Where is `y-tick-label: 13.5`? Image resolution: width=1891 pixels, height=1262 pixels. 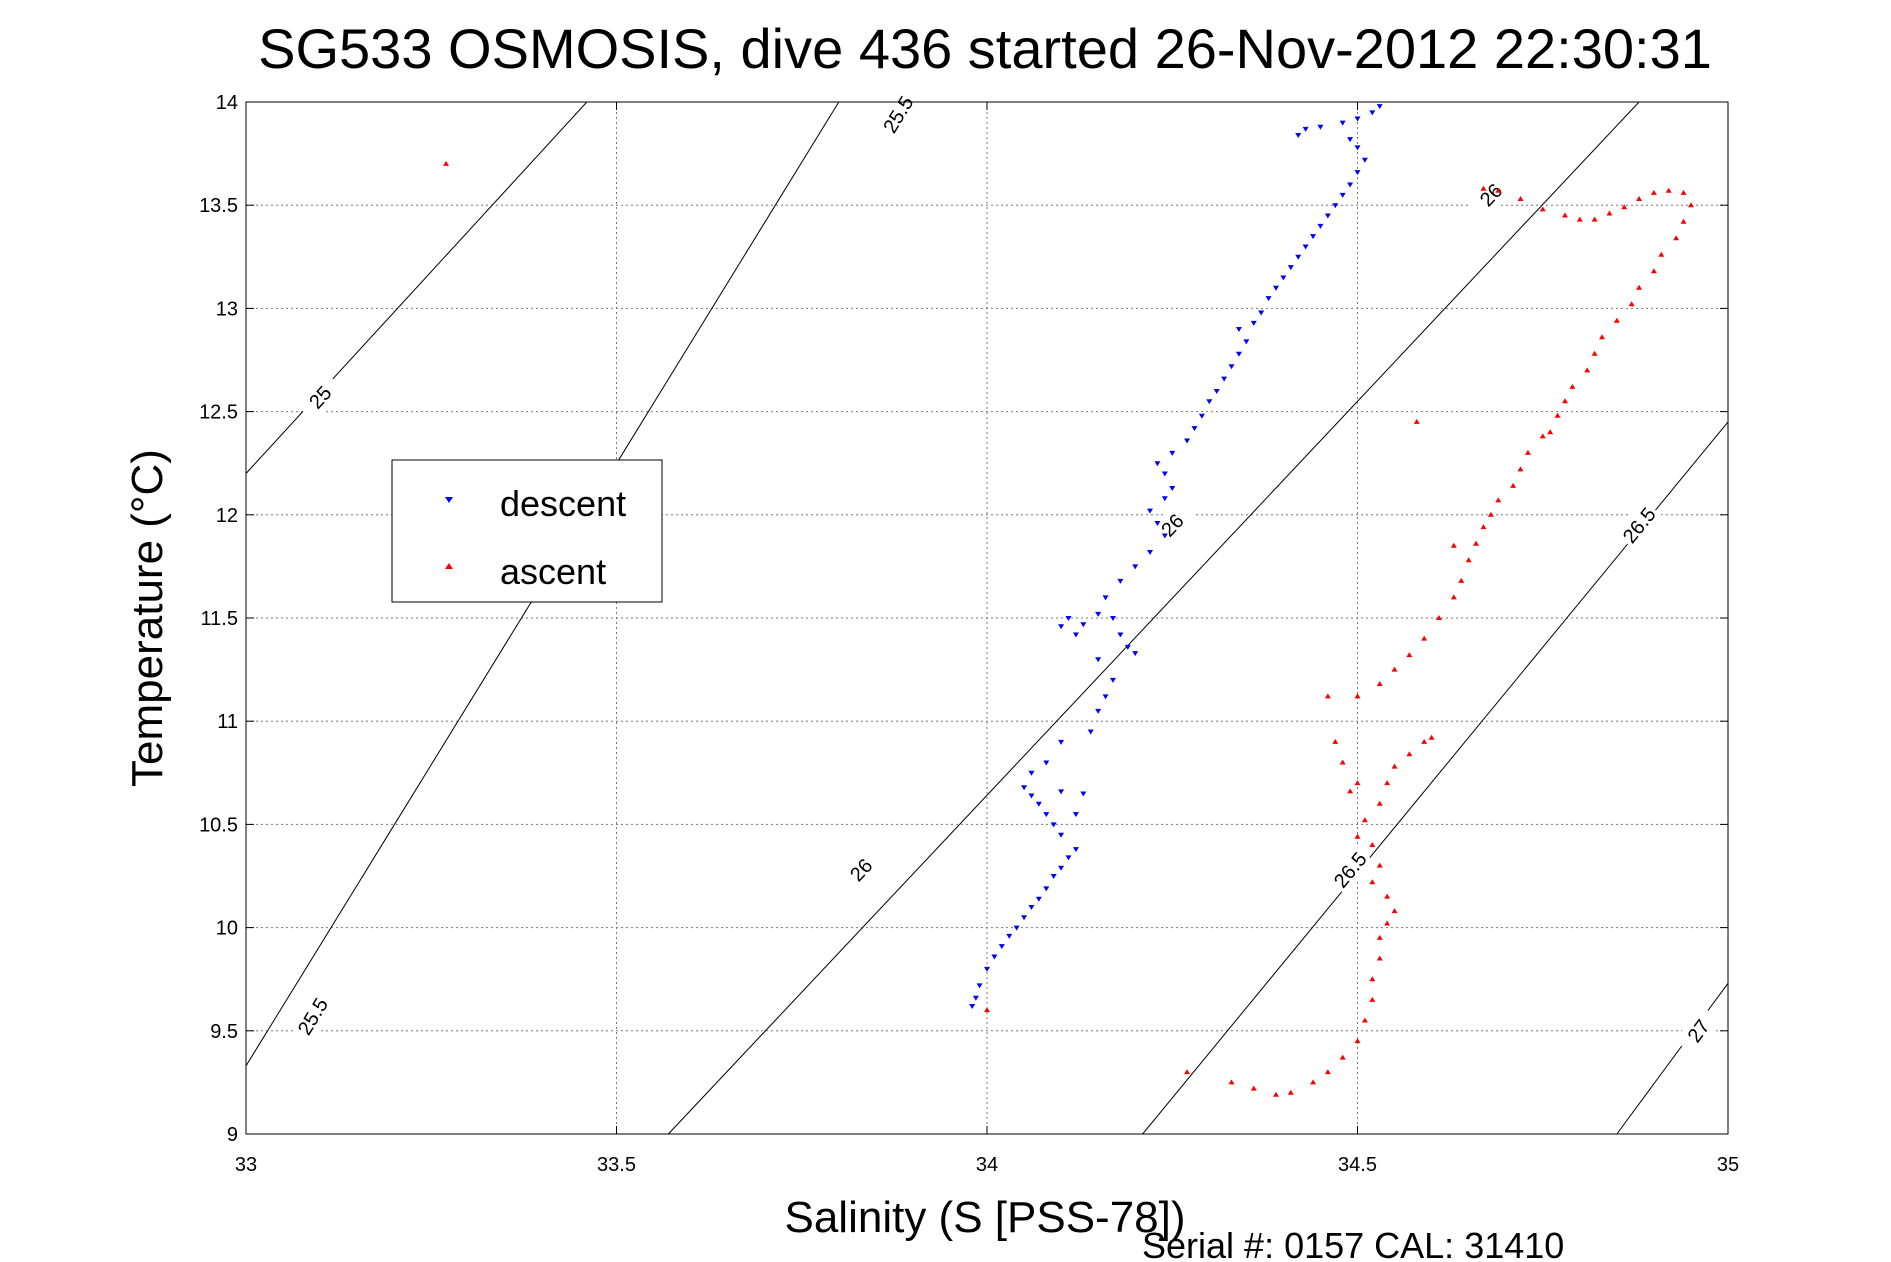
y-tick-label: 13.5 is located at coordinates (218, 206).